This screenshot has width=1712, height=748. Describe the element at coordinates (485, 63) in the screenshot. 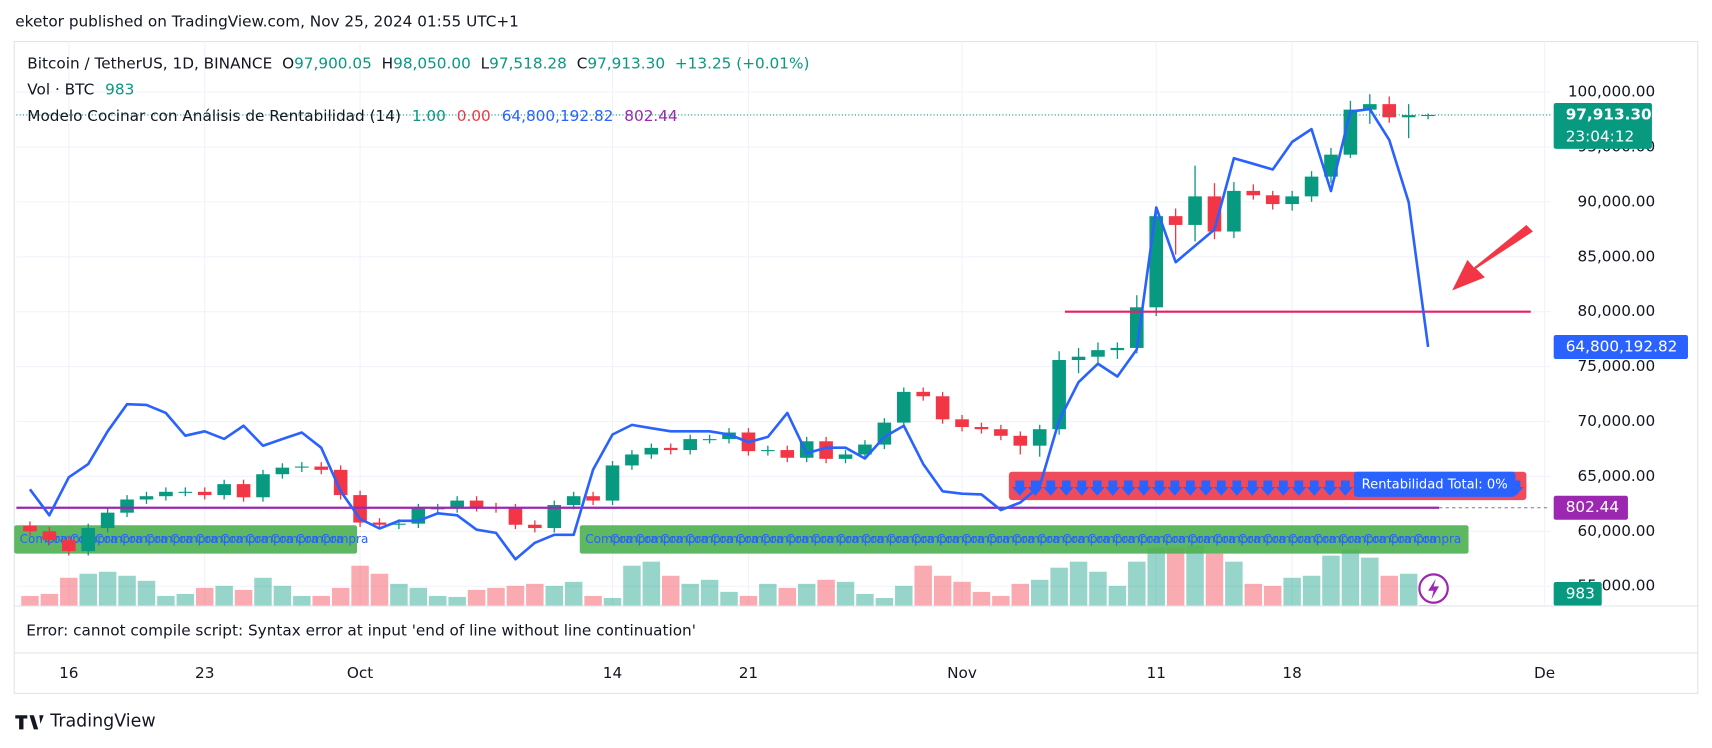

I see `ohlc-key: L` at that location.